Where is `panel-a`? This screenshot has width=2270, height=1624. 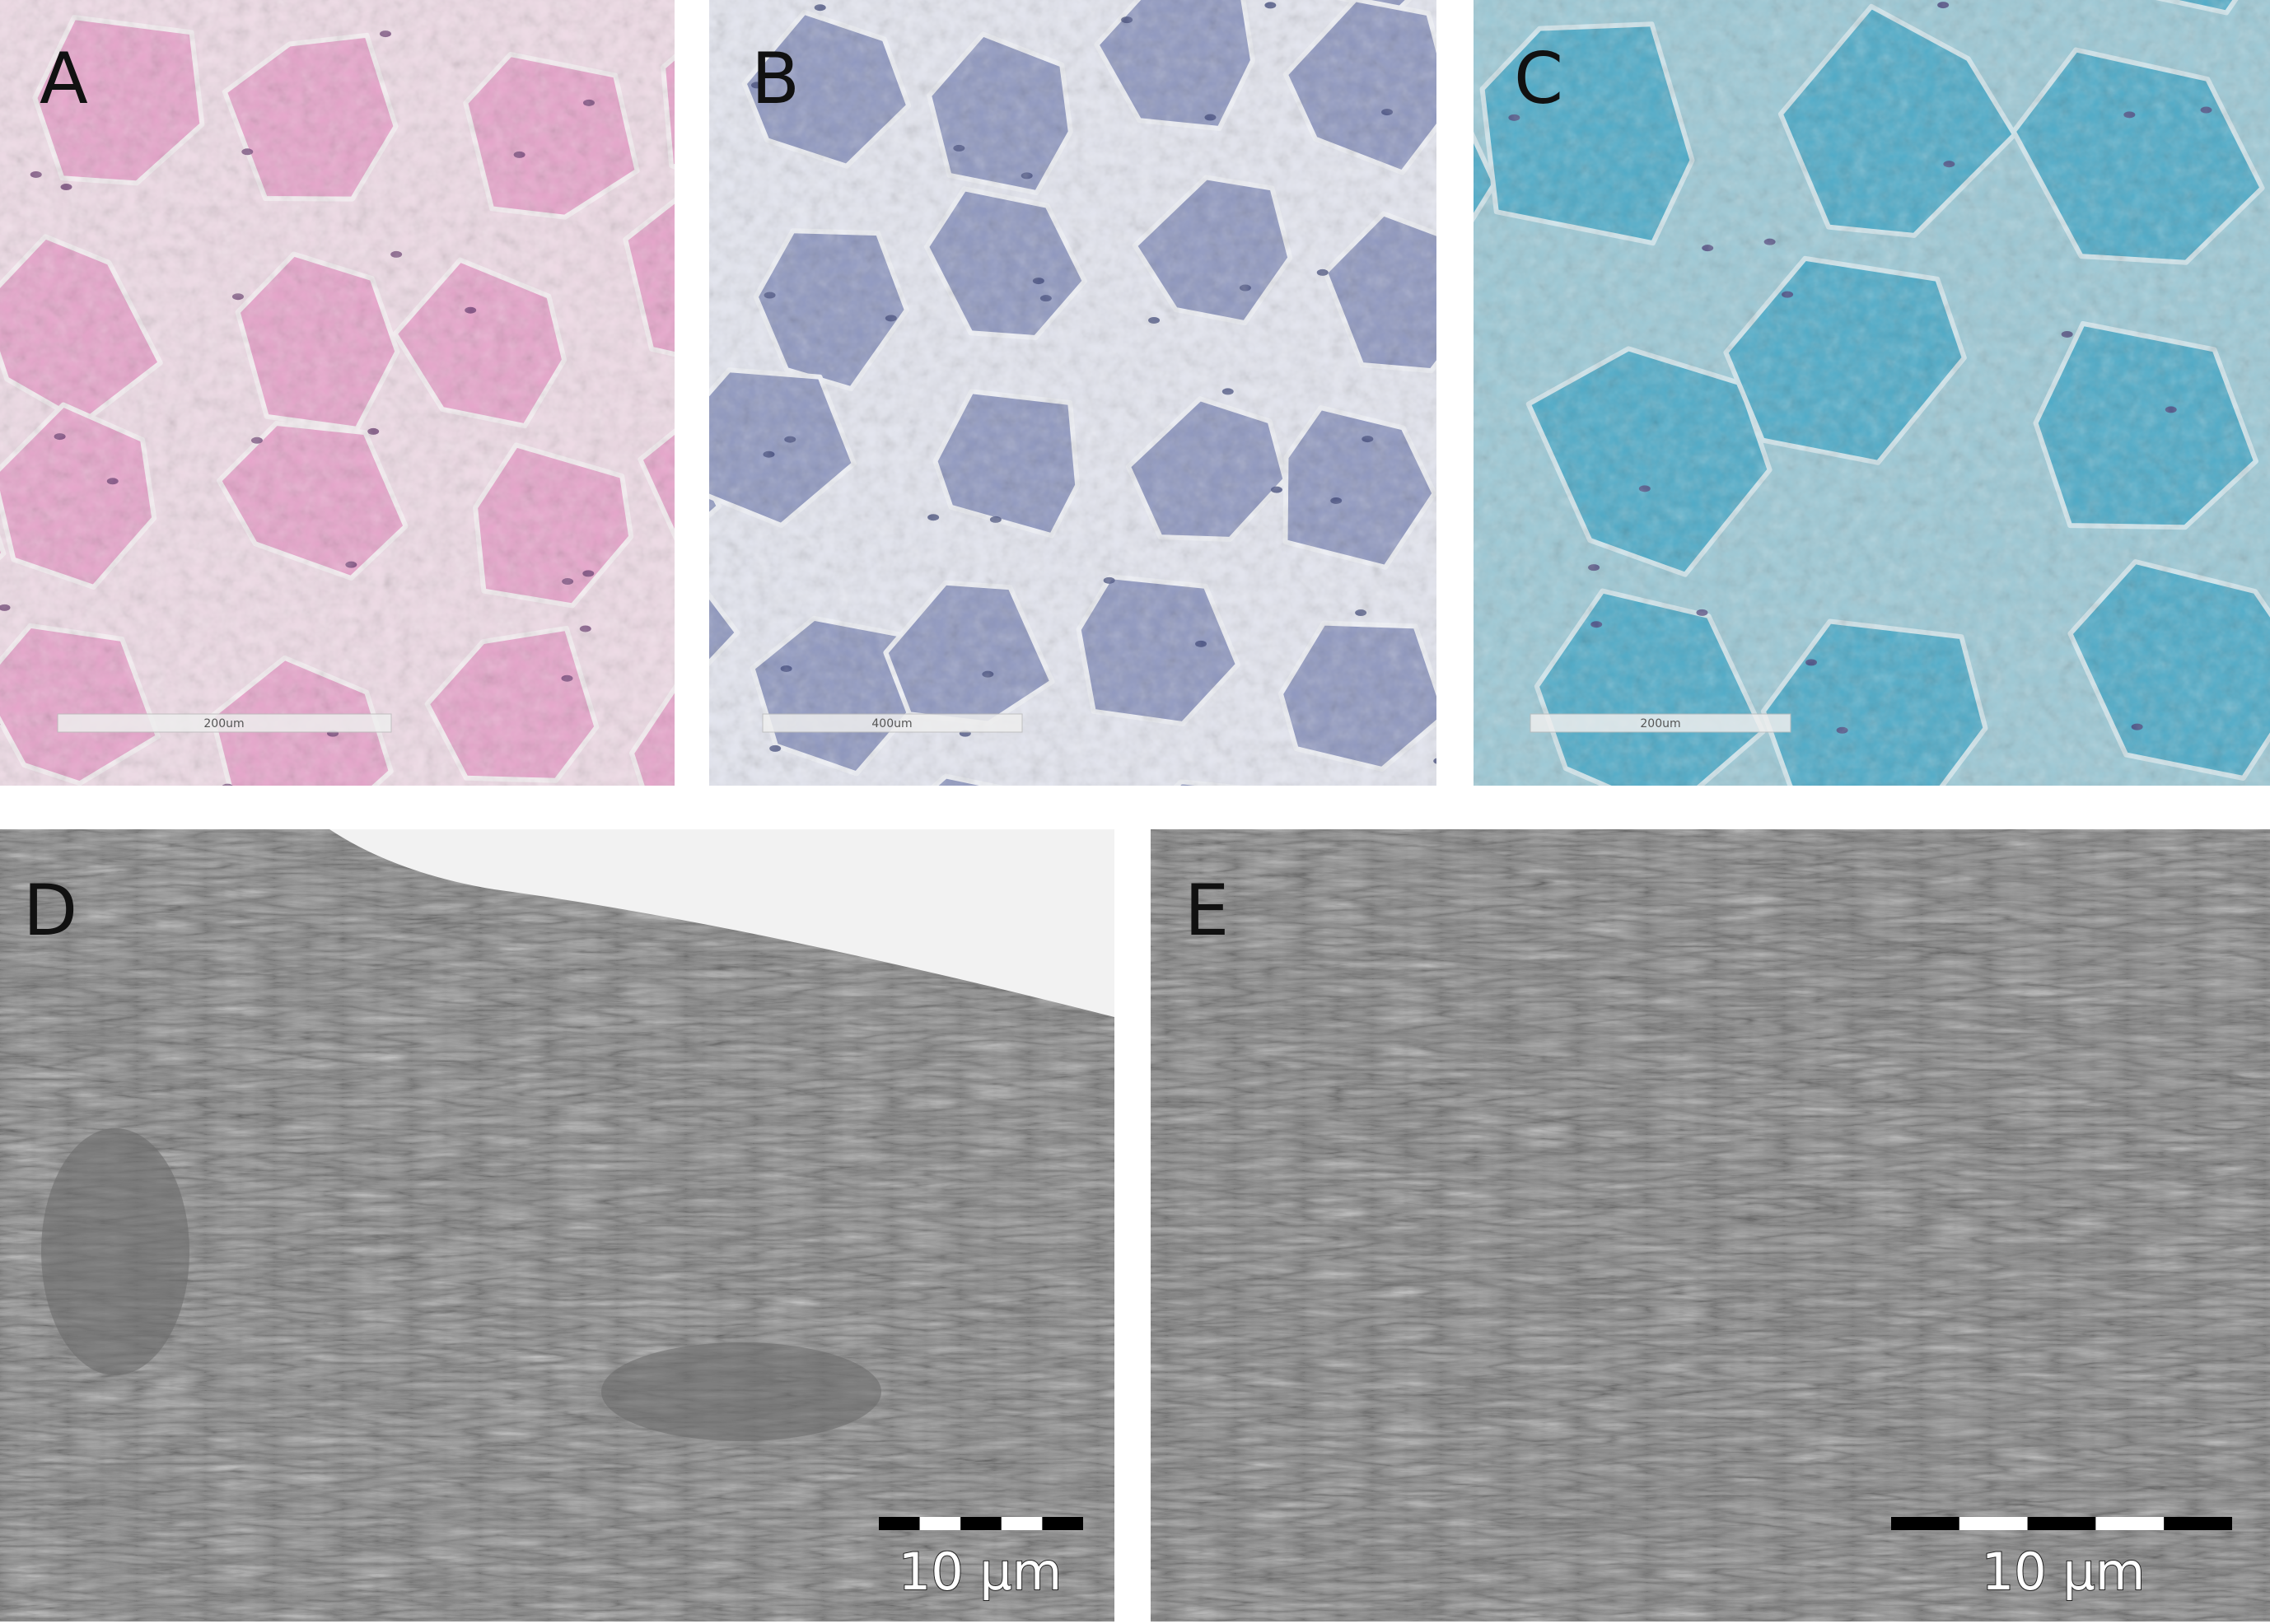
panel-a is located at coordinates (337, 393).